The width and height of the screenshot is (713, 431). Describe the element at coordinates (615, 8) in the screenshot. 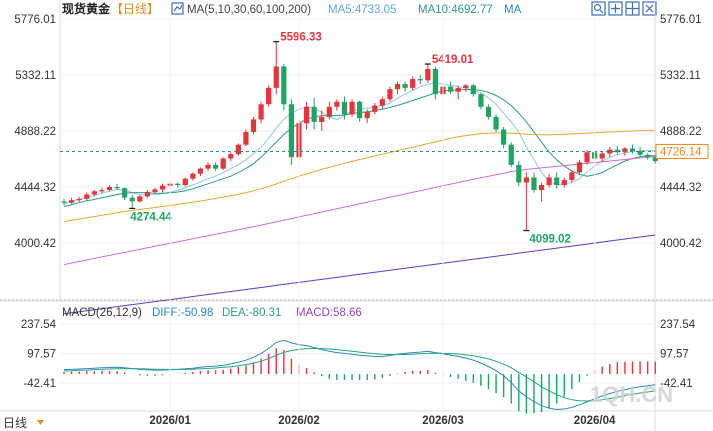

I see `crosshair-icon` at that location.